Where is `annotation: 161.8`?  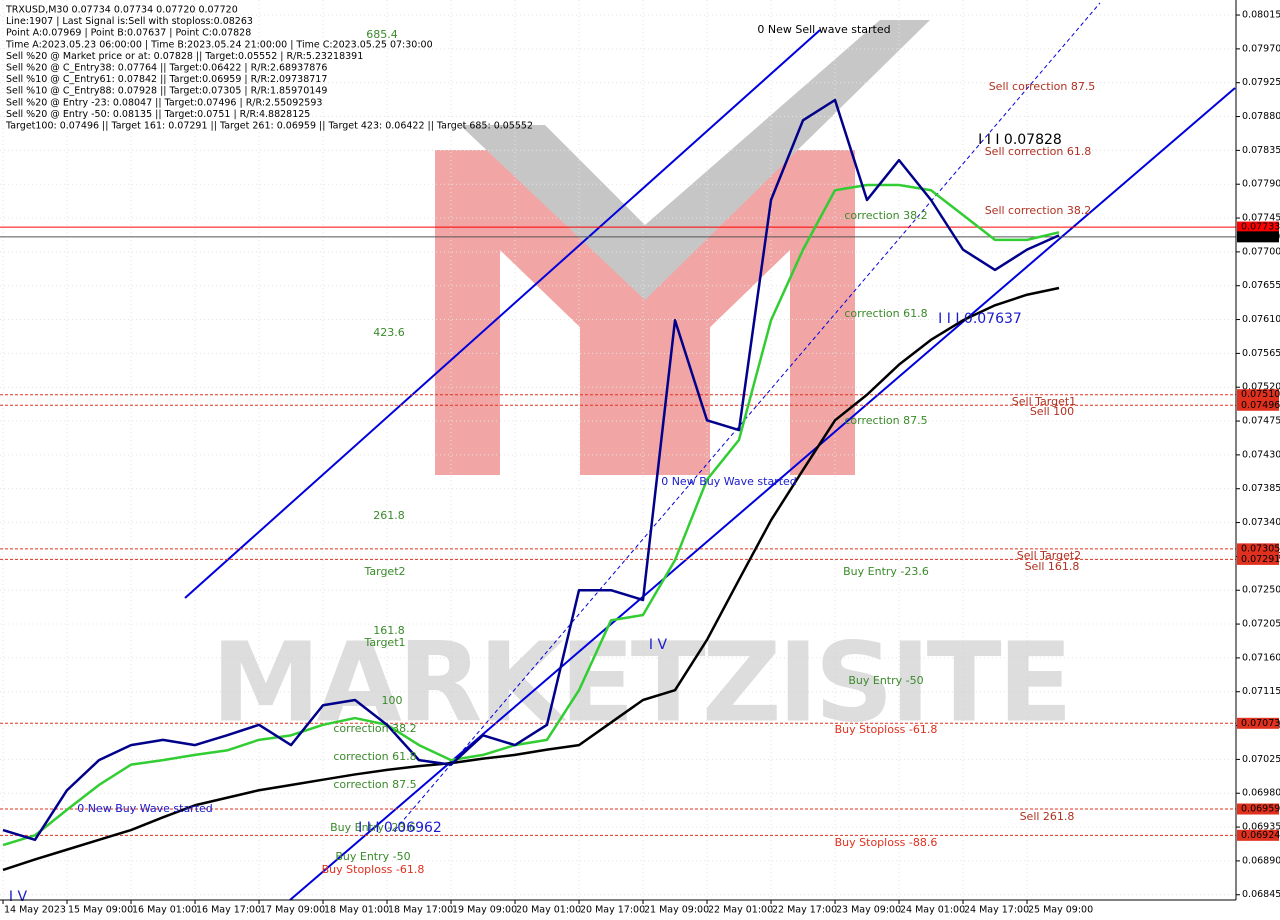 annotation: 161.8 is located at coordinates (389, 630).